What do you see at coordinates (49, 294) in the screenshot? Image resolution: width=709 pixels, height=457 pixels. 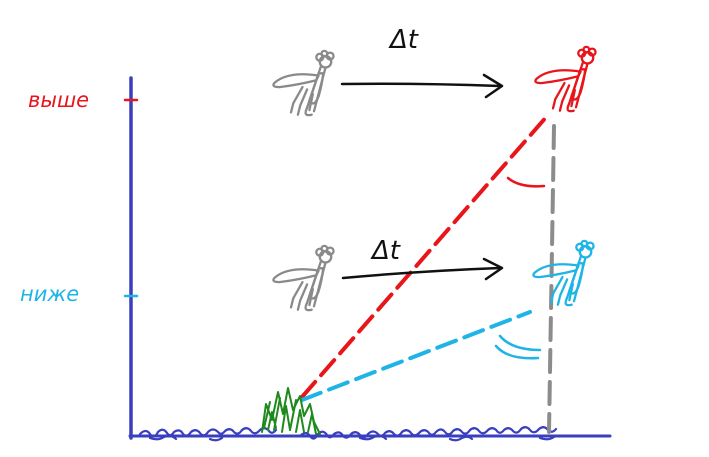 I see `label-lower: ниже` at bounding box center [49, 294].